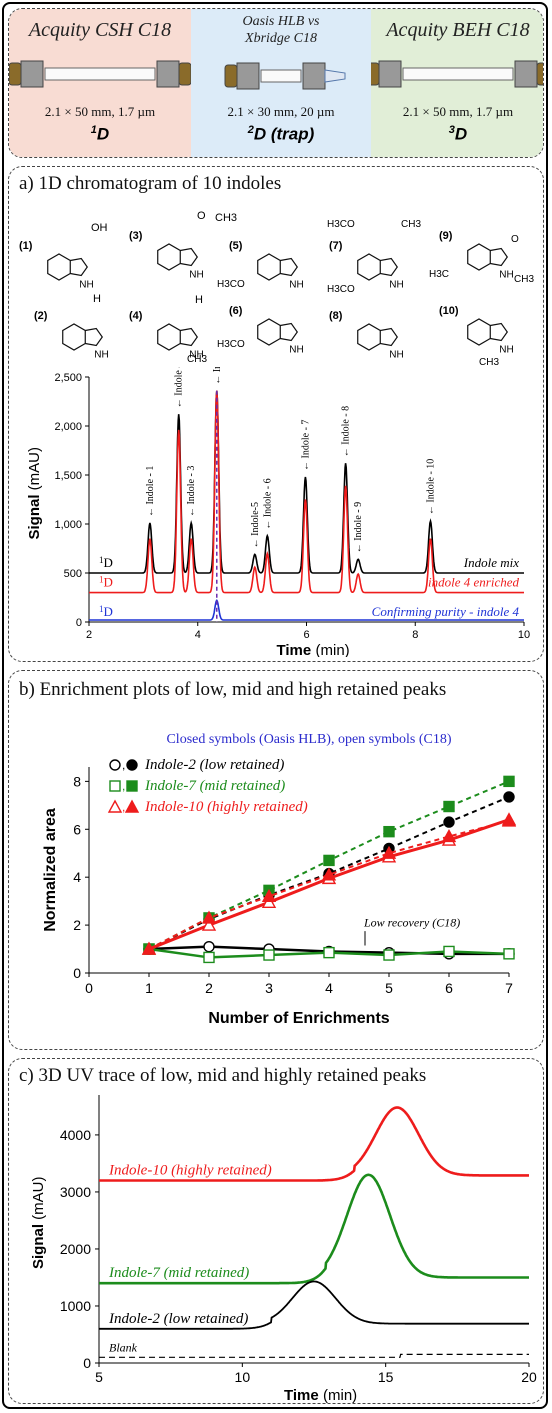 This screenshot has width=552, height=1413. I want to click on y-tick-label: 2, so click(77, 925).